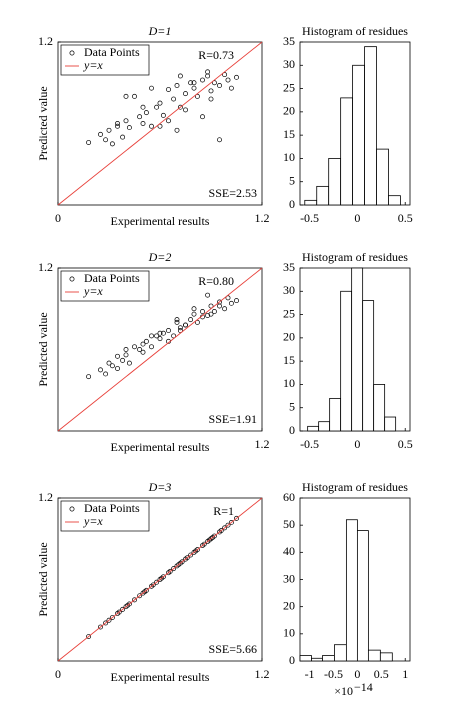 This screenshot has height=718, width=449. What do you see at coordinates (216, 55) in the screenshot?
I see `annotation: R=0.73` at bounding box center [216, 55].